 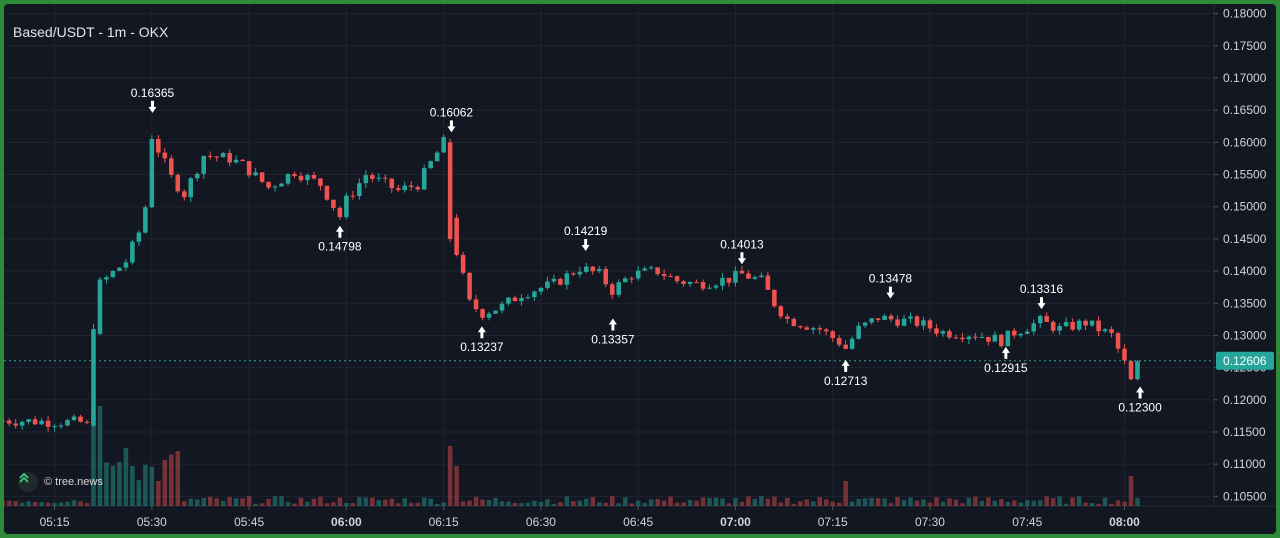 I want to click on y-tick-label: 0.16500, so click(x=1245, y=110).